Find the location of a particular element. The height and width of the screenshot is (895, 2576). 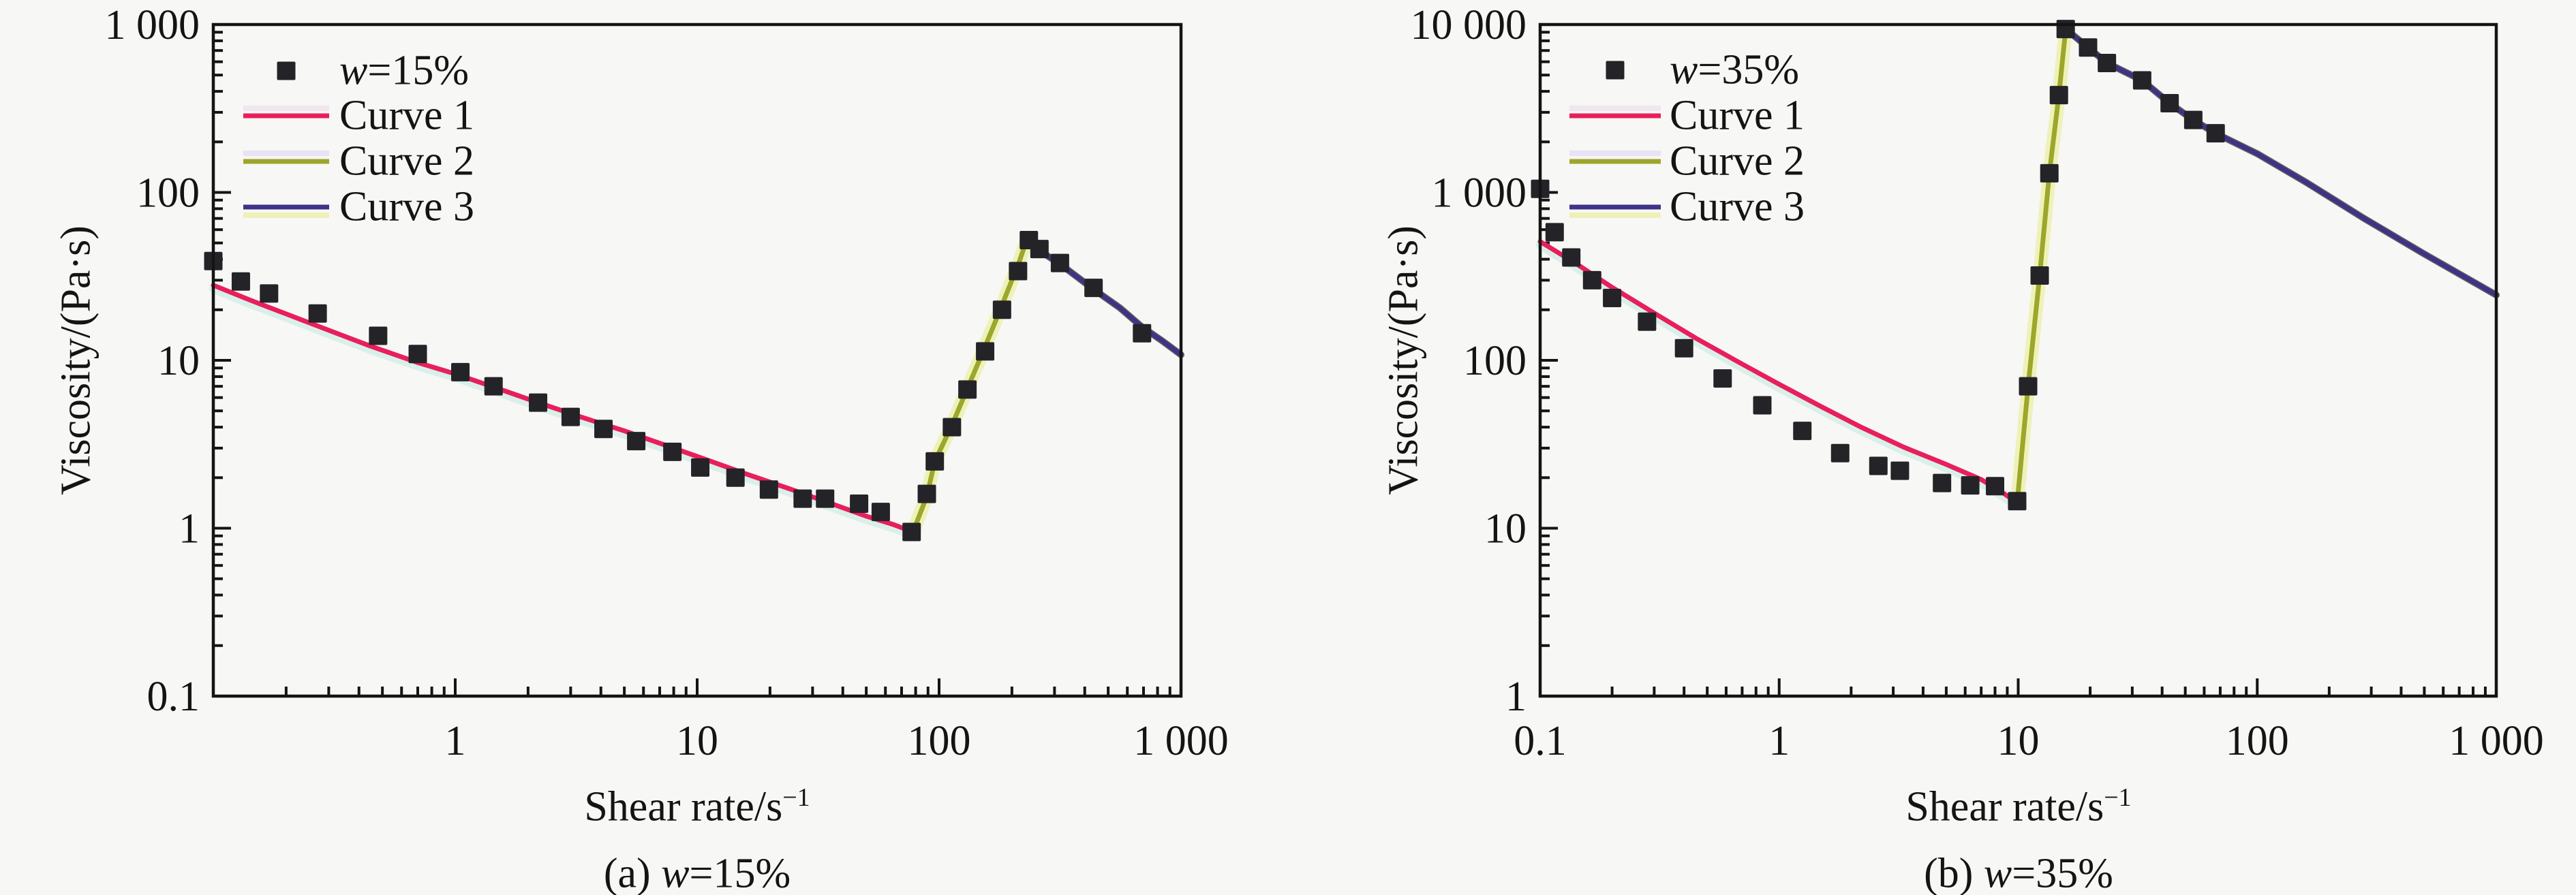

legend-label-series-b: w=35% is located at coordinates (1734, 69).